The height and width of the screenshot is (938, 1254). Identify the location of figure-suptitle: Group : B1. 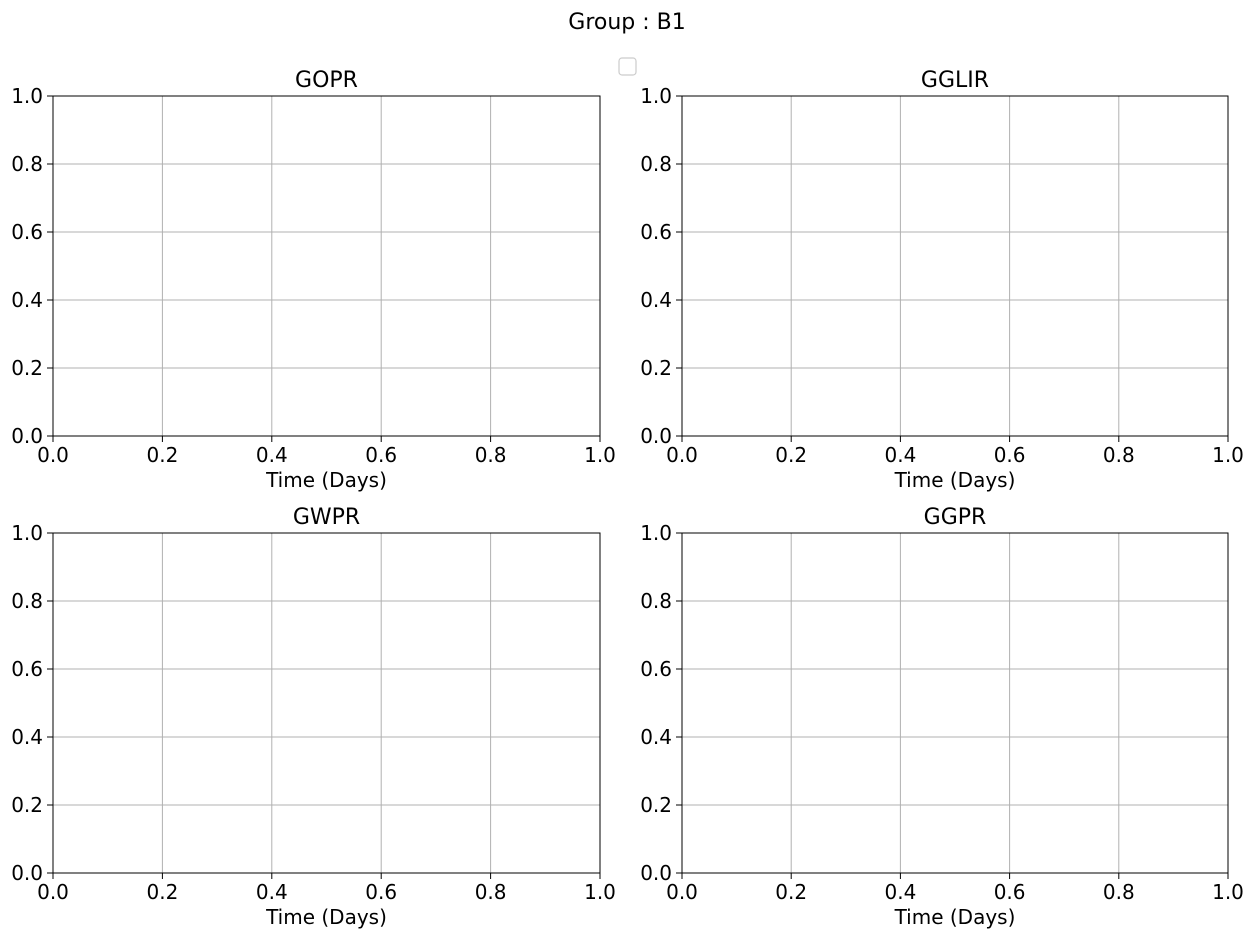
(626, 22).